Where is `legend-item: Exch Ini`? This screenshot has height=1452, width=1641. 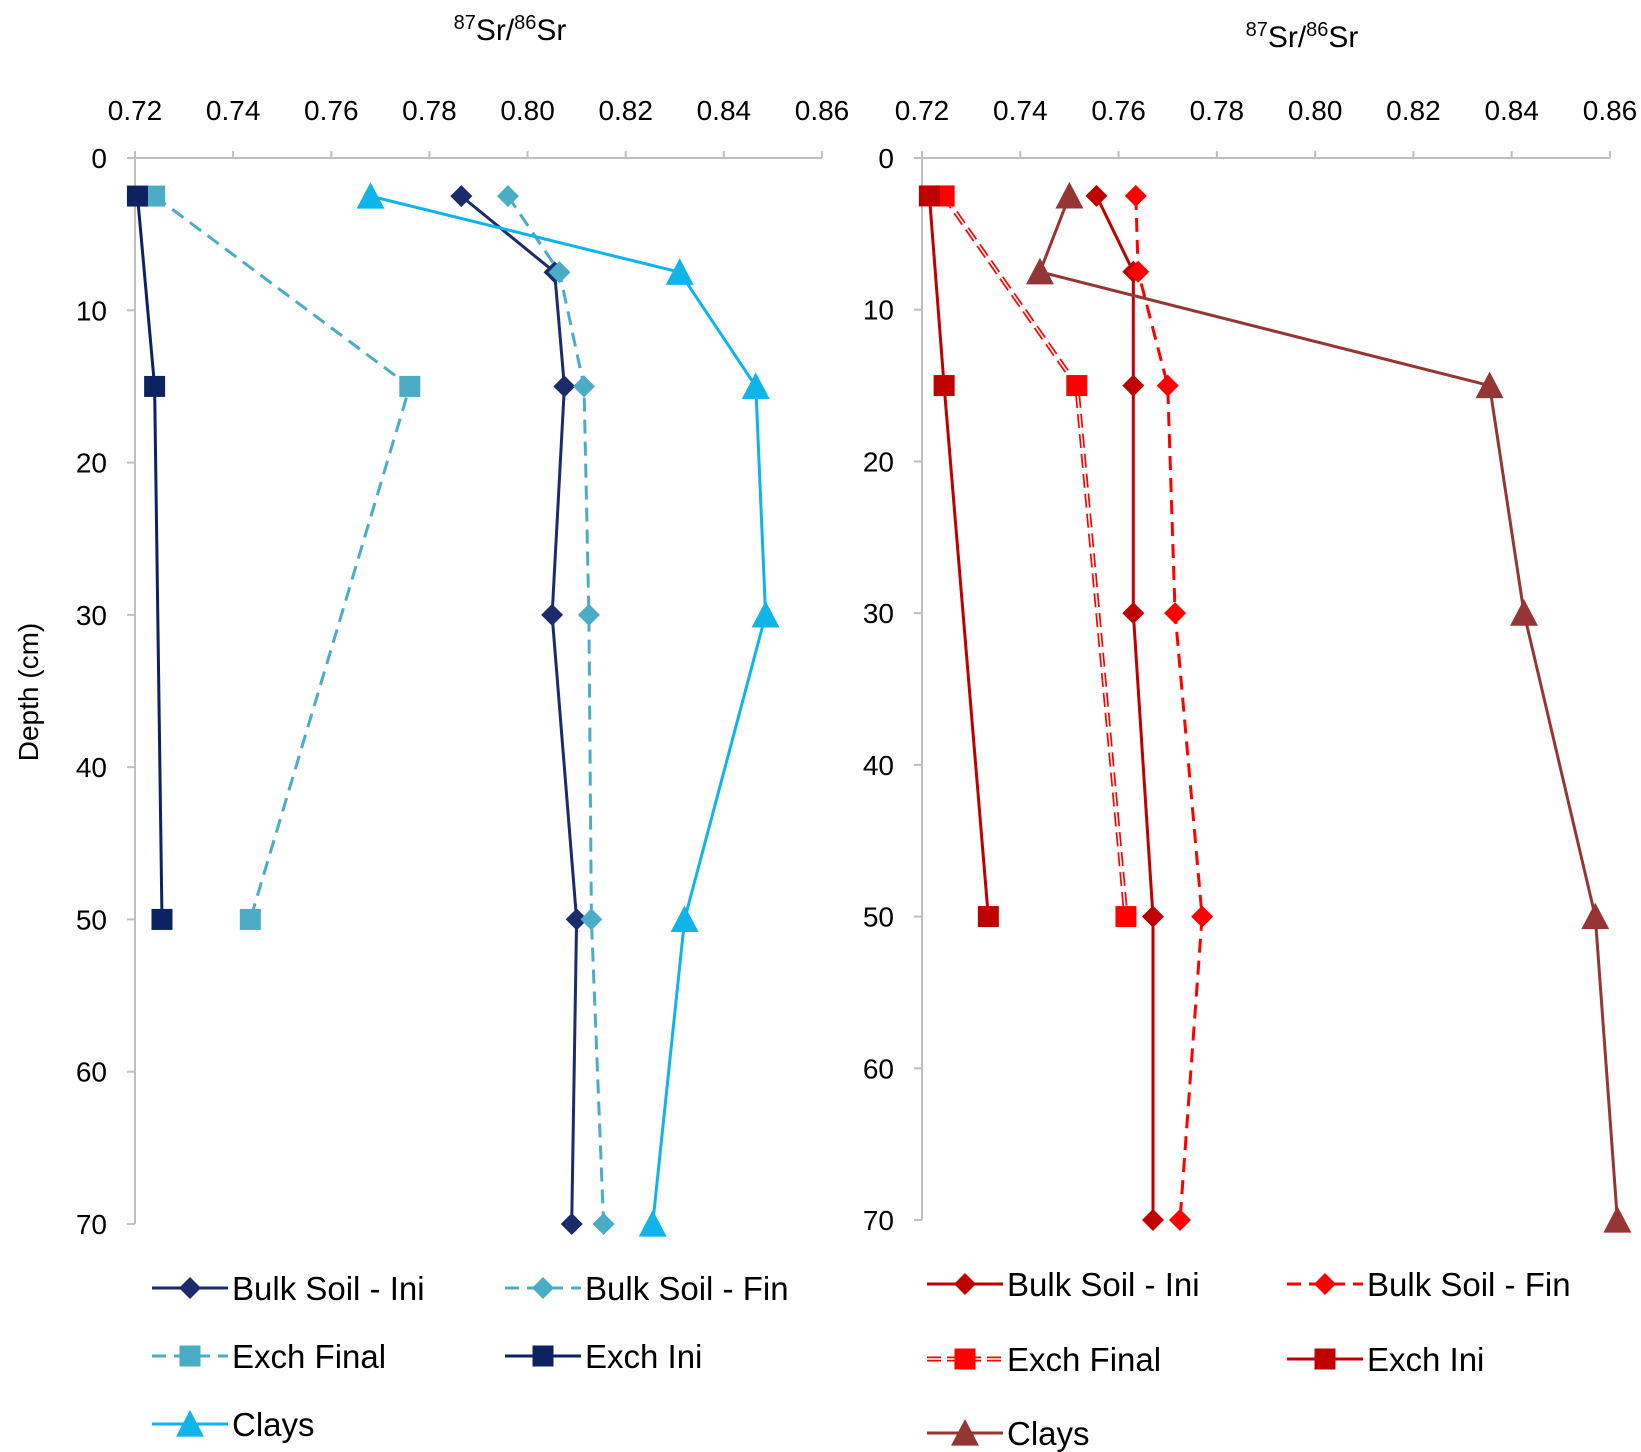 legend-item: Exch Ini is located at coordinates (1385, 1359).